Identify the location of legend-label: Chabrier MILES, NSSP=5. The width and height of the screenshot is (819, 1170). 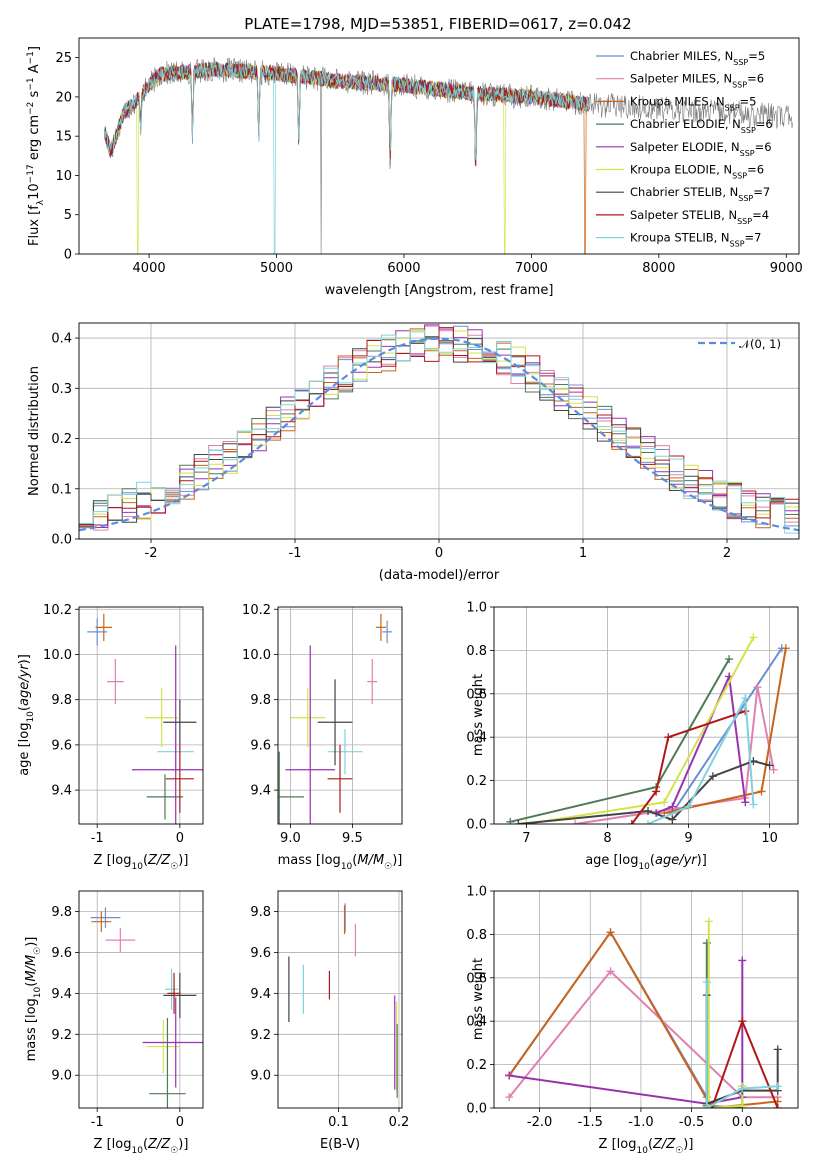
(697, 58).